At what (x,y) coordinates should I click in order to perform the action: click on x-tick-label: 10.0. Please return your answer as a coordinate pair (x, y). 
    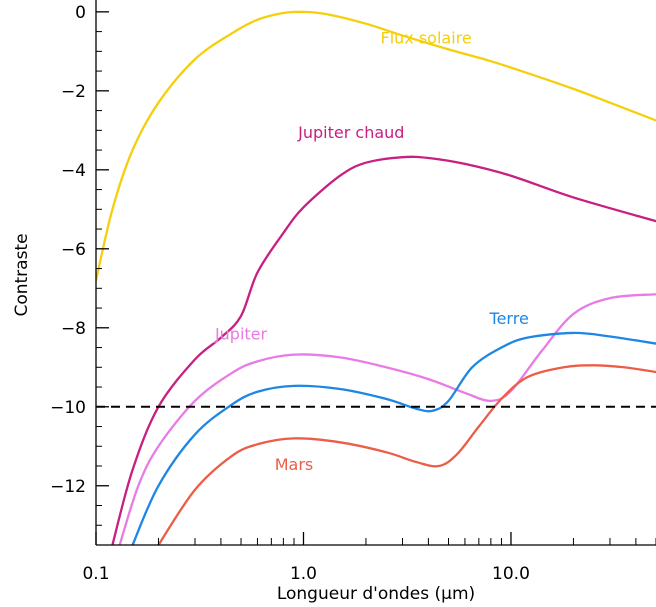
    Looking at the image, I should click on (511, 574).